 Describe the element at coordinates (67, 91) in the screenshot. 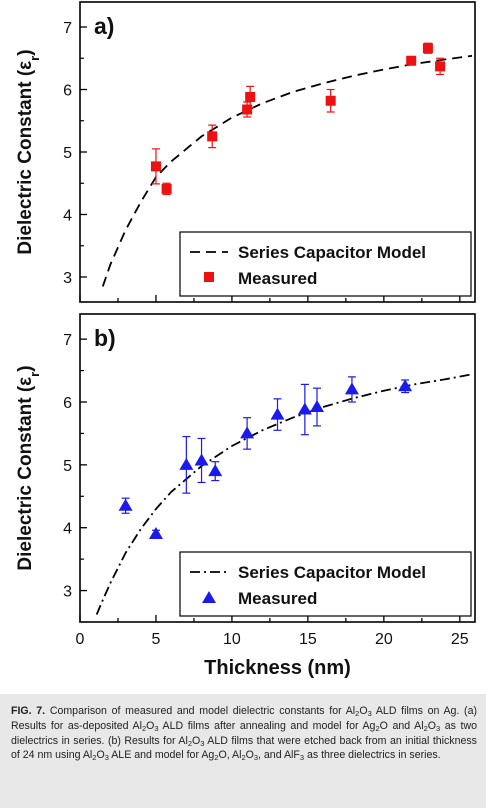

I see `panel-a-y-tick-label: 6` at that location.